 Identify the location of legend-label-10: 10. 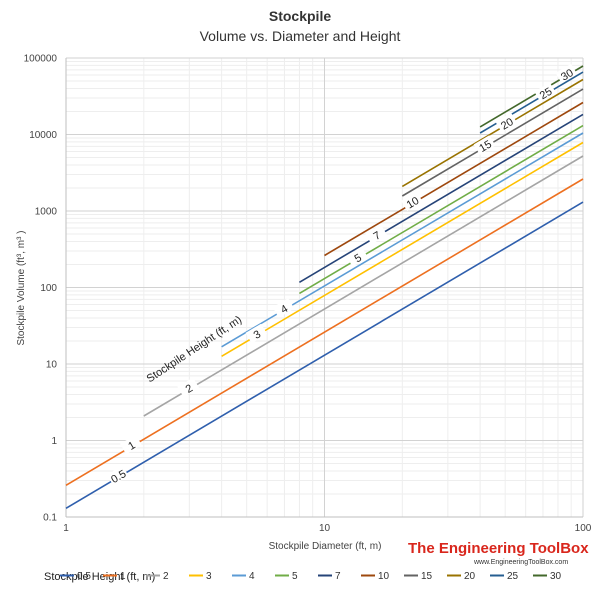
(384, 576).